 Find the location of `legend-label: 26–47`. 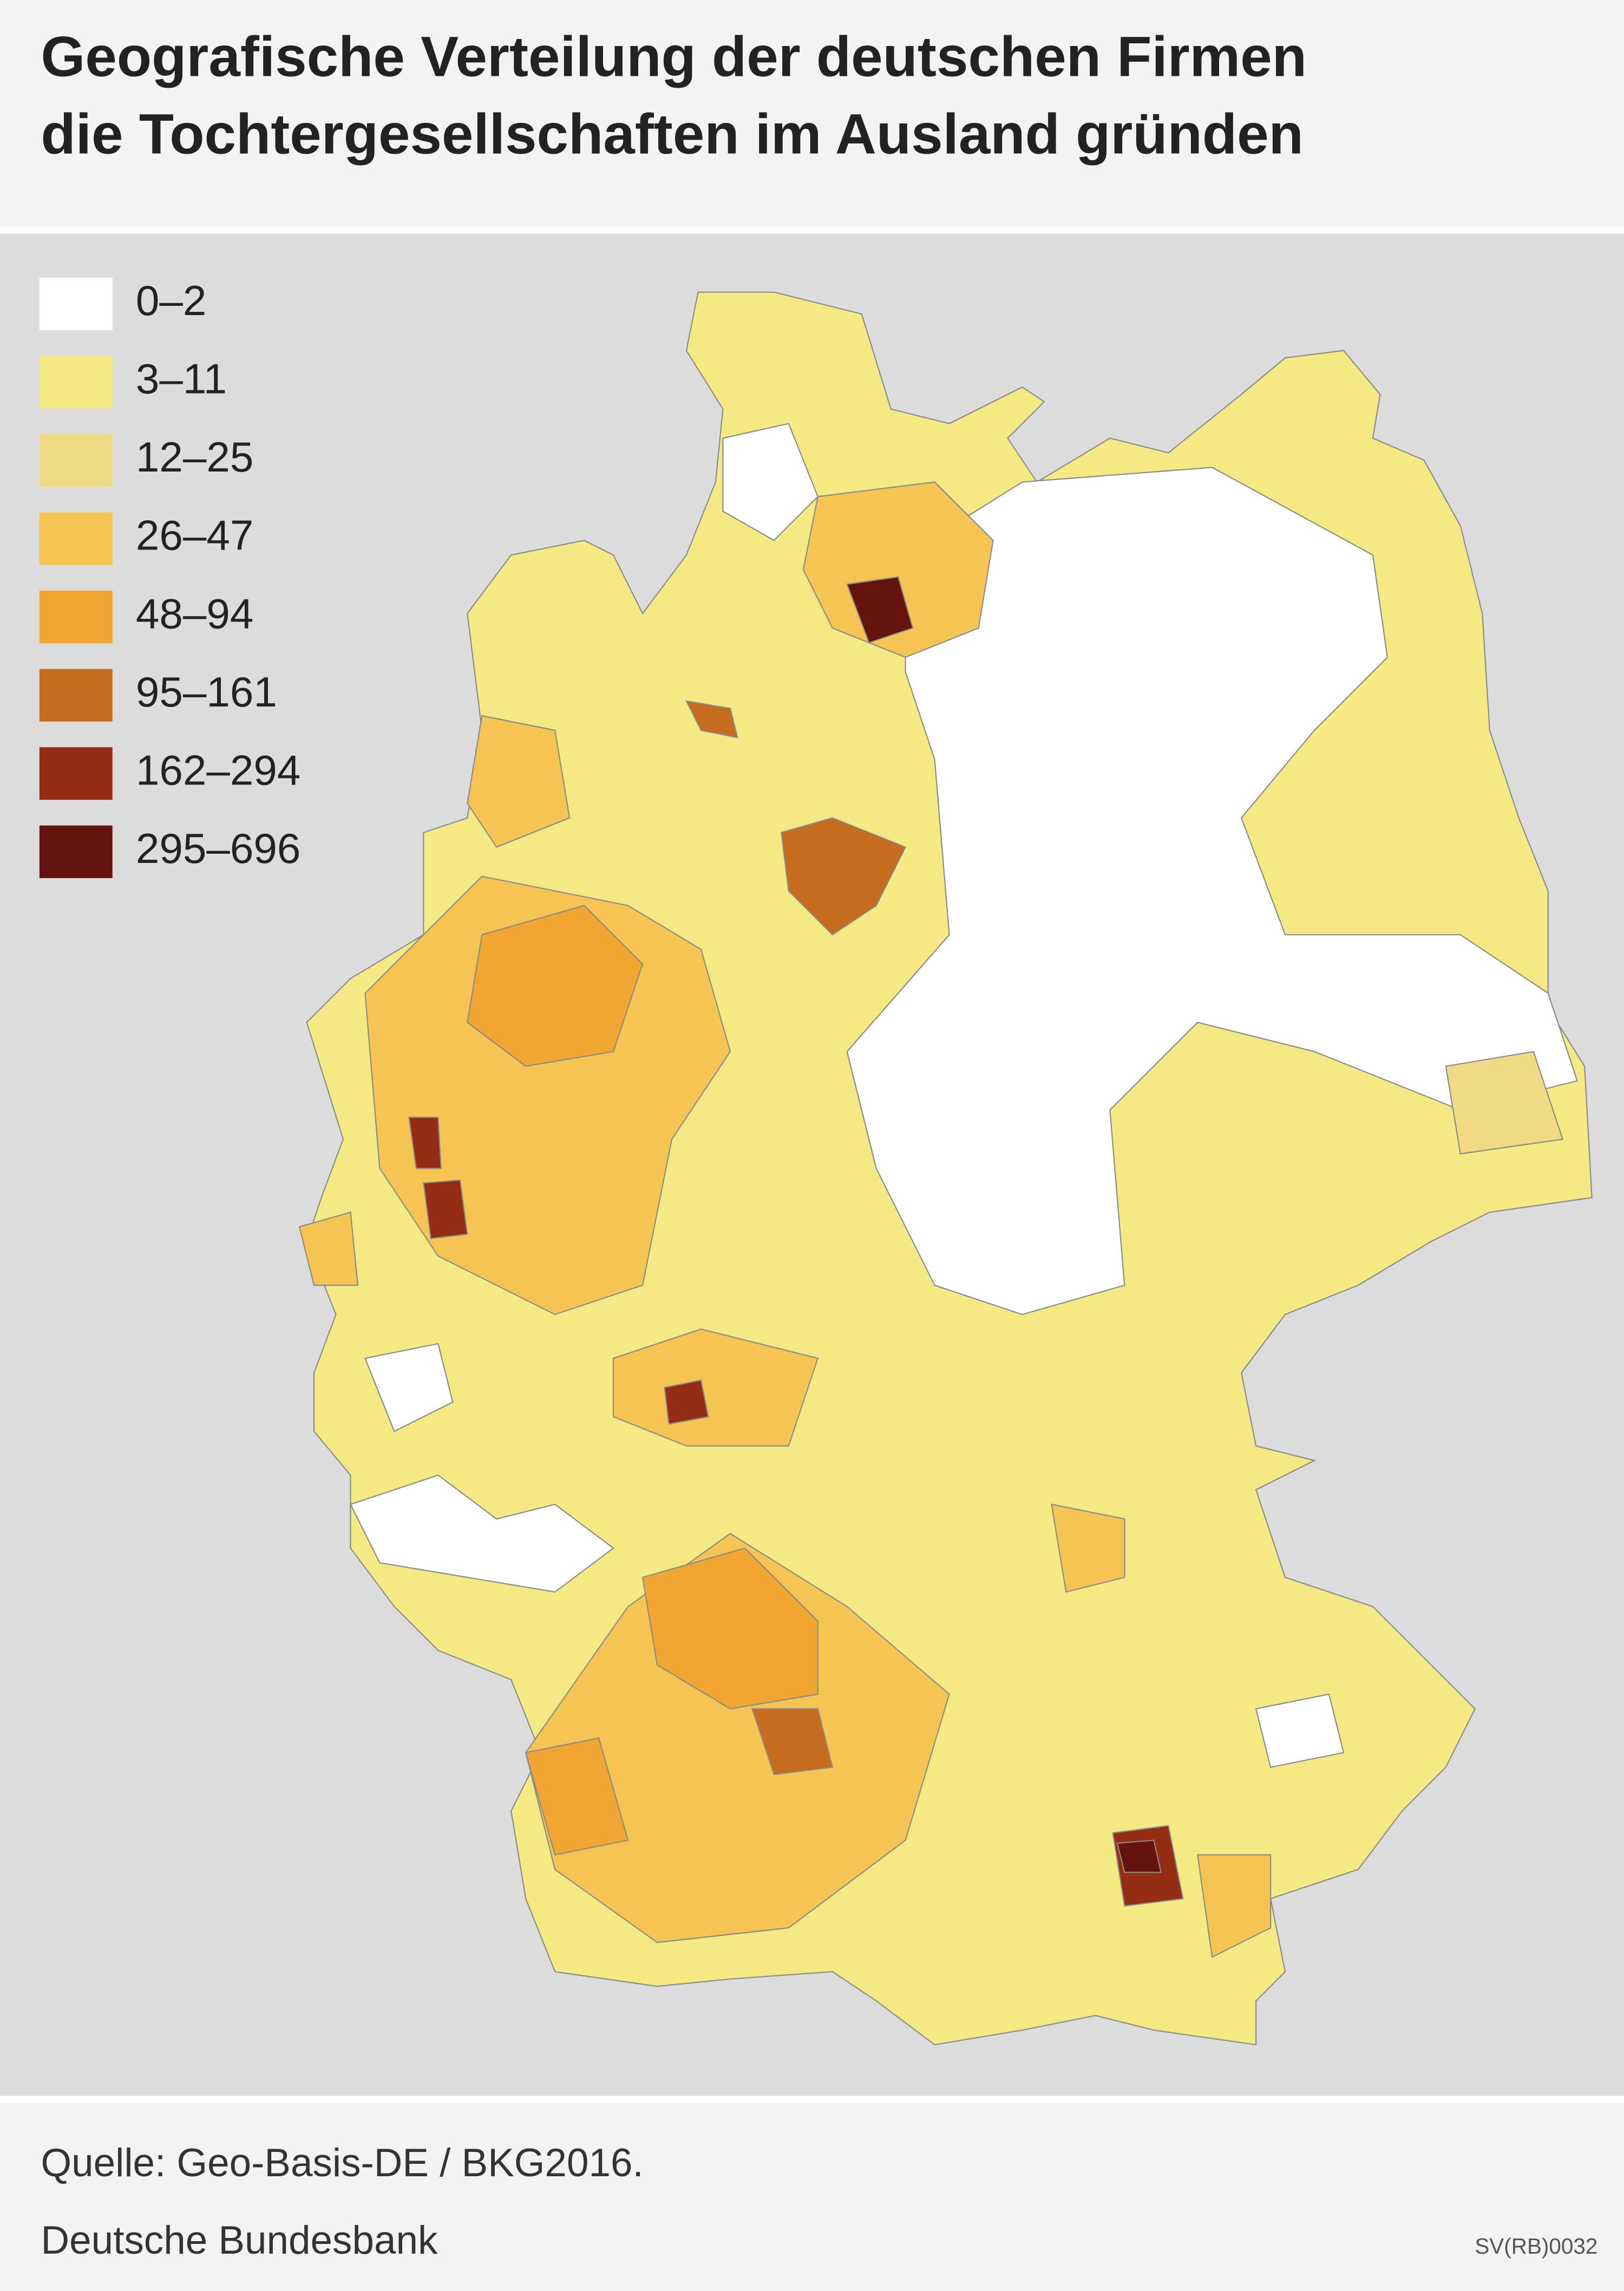

legend-label: 26–47 is located at coordinates (195, 535).